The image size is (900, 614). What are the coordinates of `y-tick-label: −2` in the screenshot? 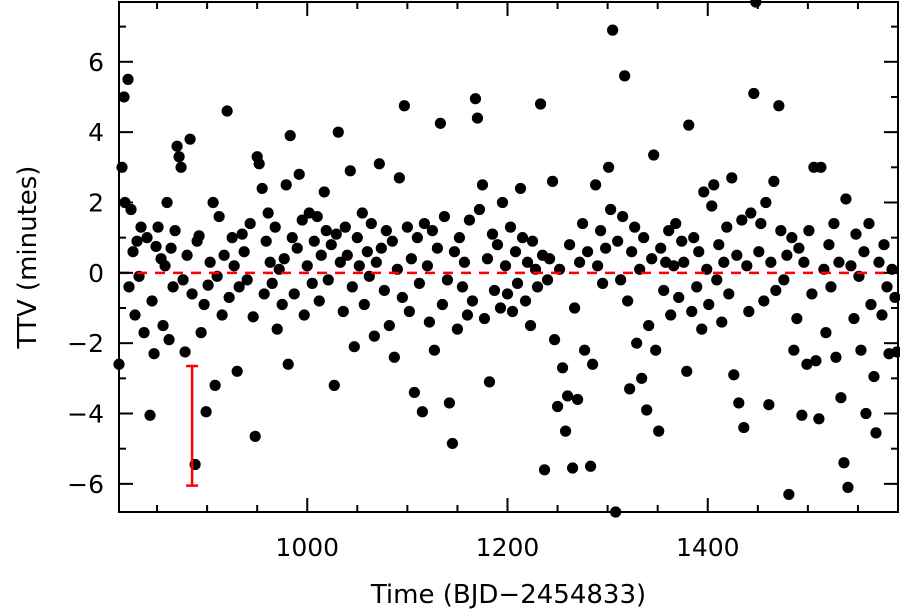 It's located at (85, 343).